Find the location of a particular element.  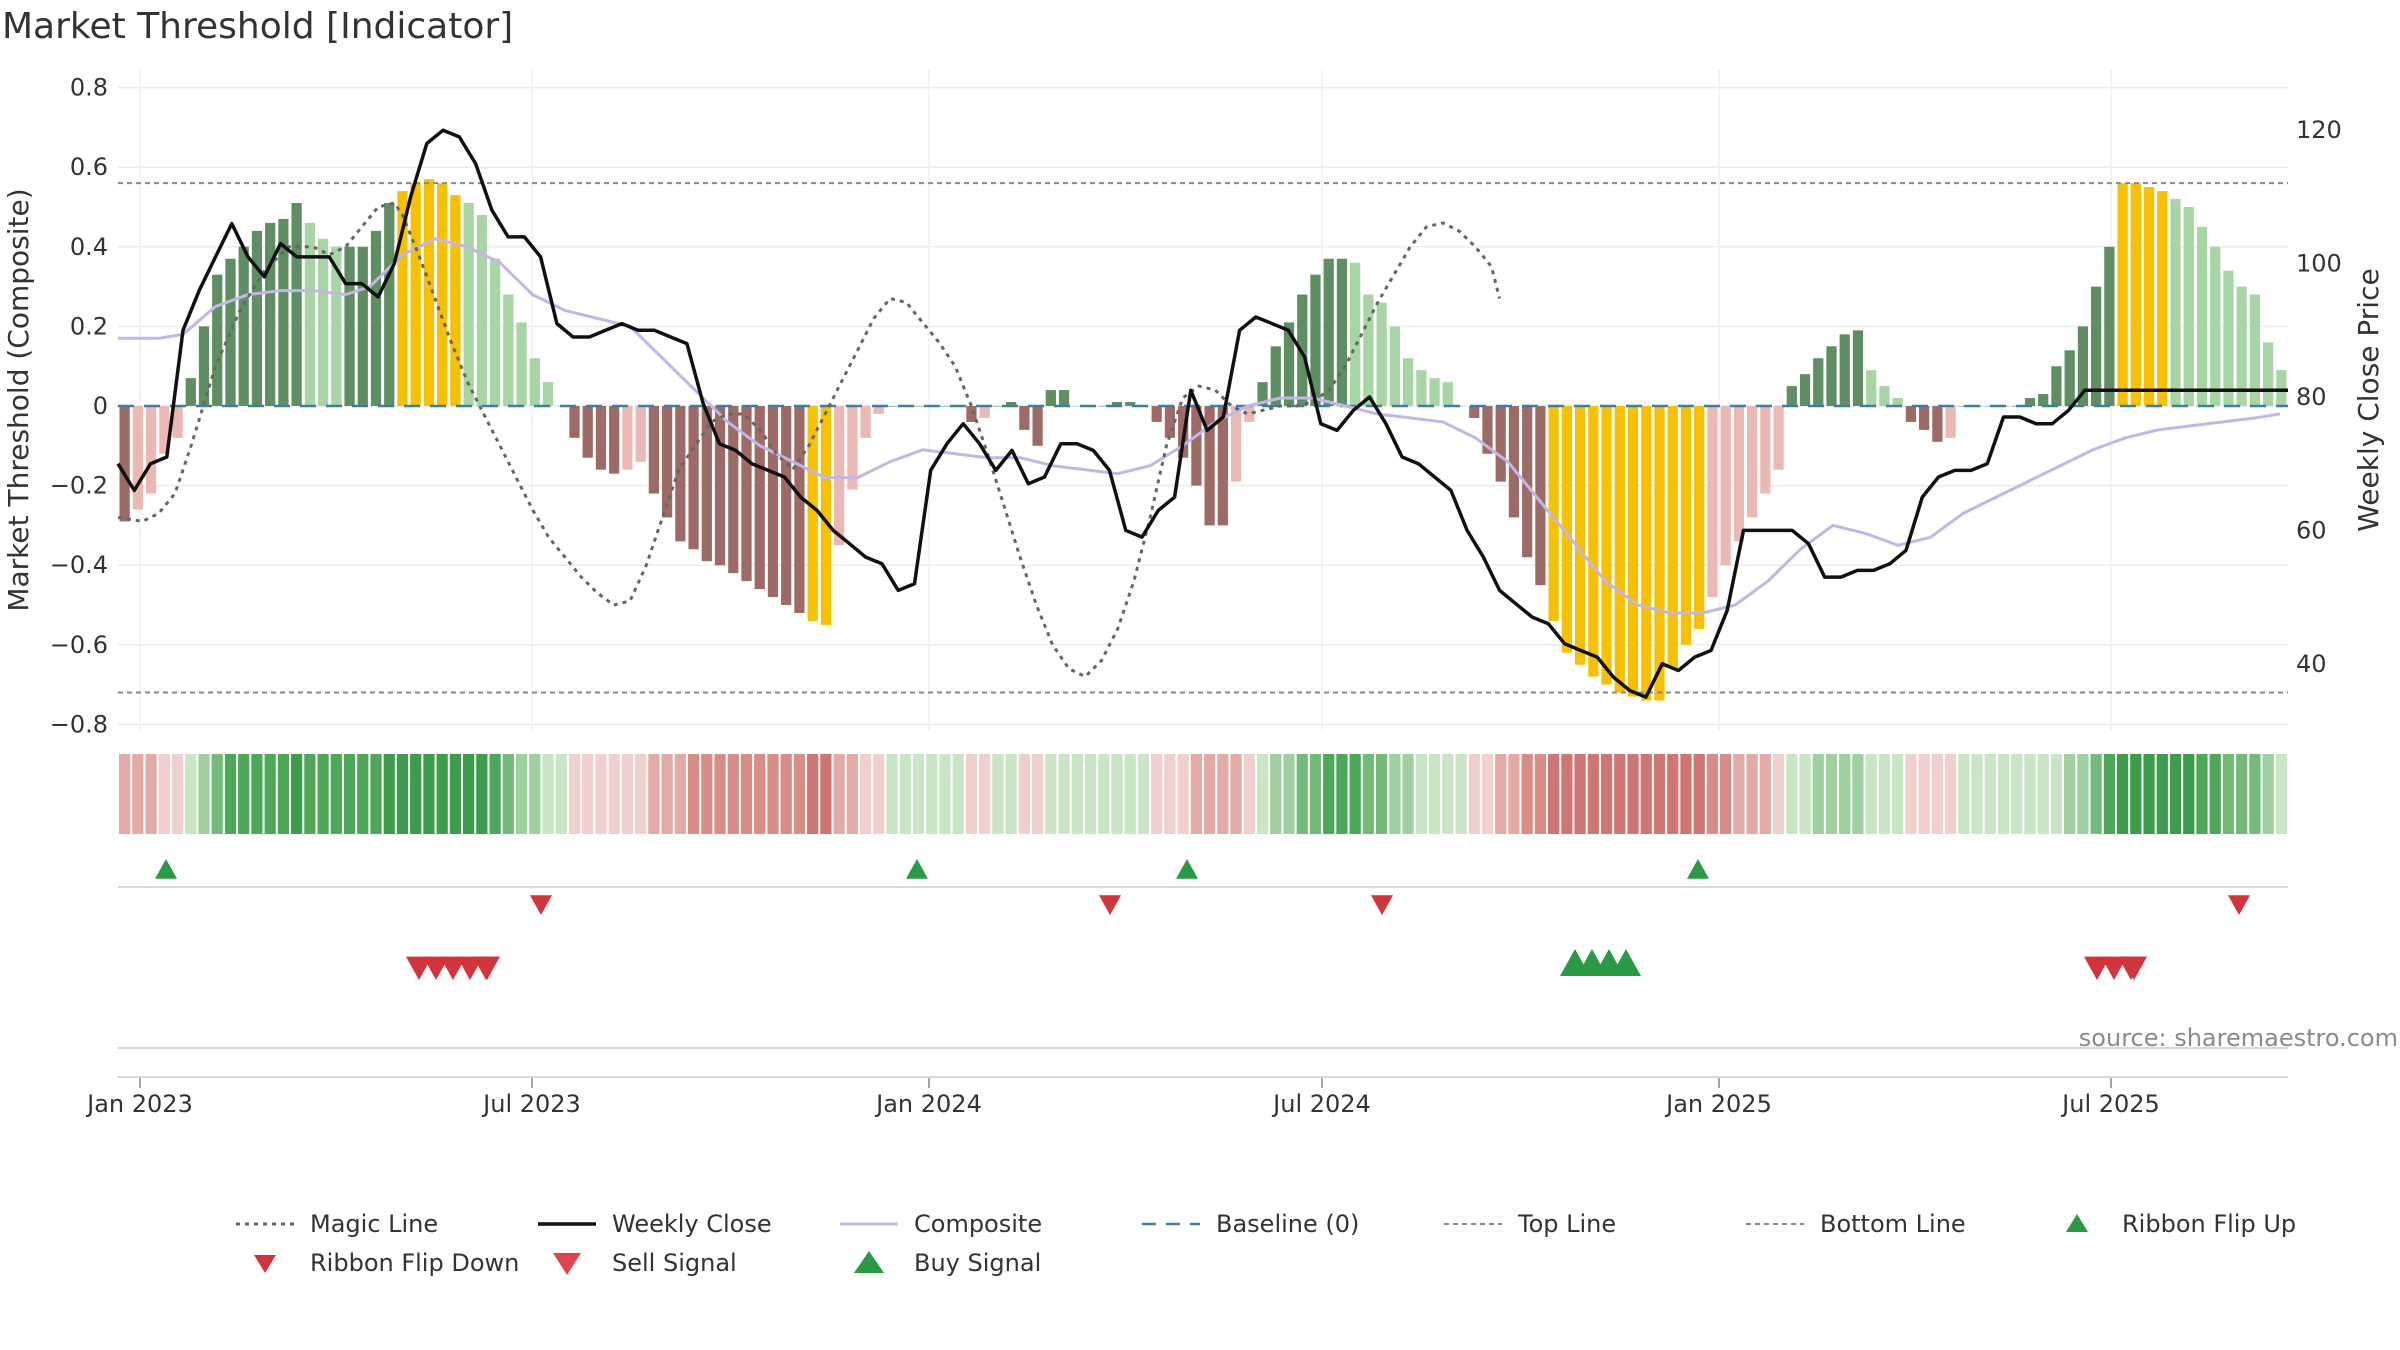

legend-swatch-flip-down is located at coordinates (265, 1264).